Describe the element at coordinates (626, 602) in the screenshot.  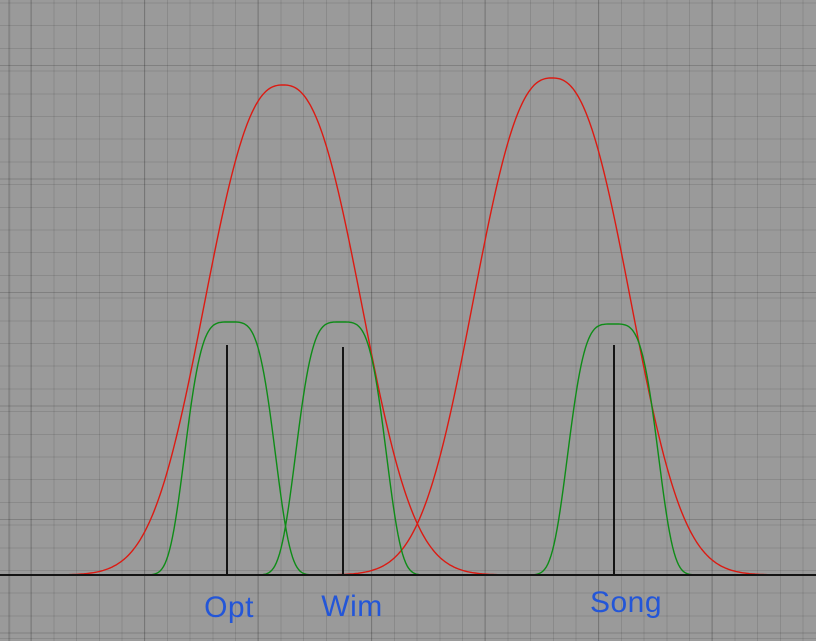
I see `axis-label-song: Song` at that location.